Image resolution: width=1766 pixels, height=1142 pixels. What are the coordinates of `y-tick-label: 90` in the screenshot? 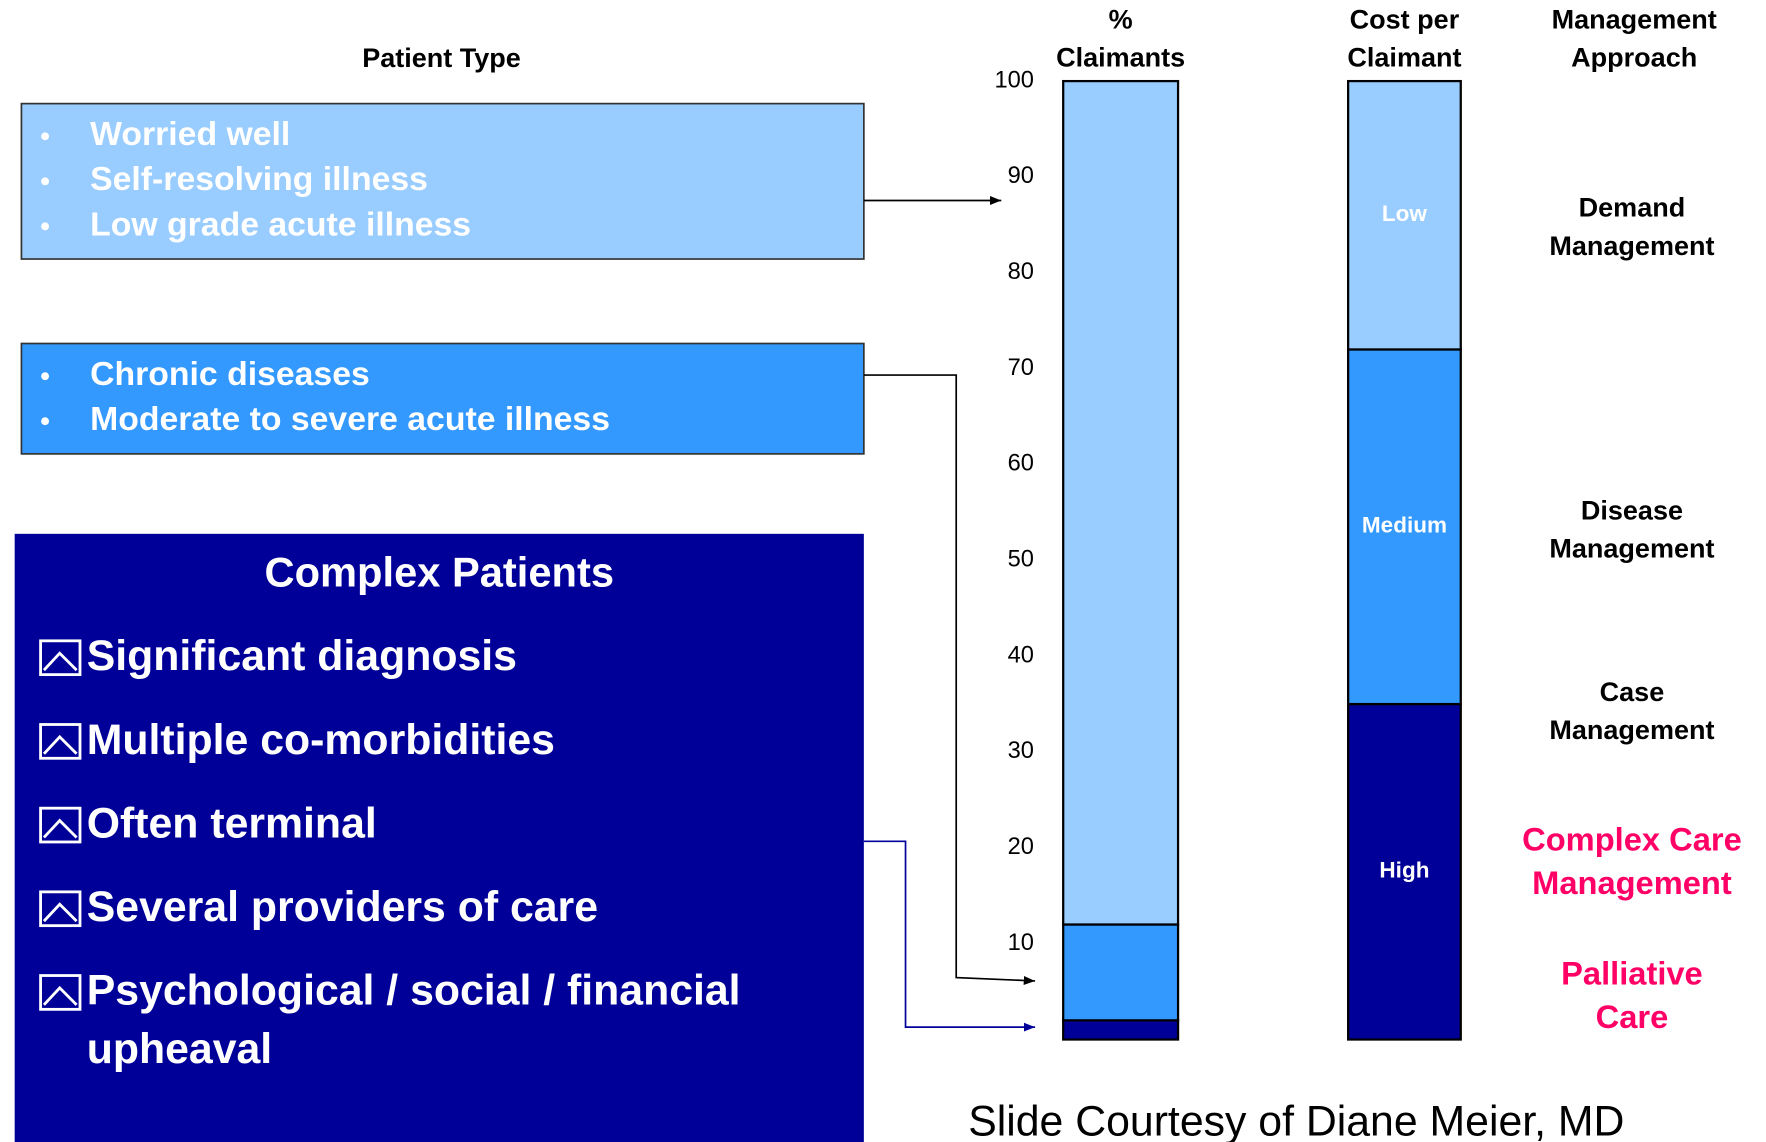 It's located at (1021, 176).